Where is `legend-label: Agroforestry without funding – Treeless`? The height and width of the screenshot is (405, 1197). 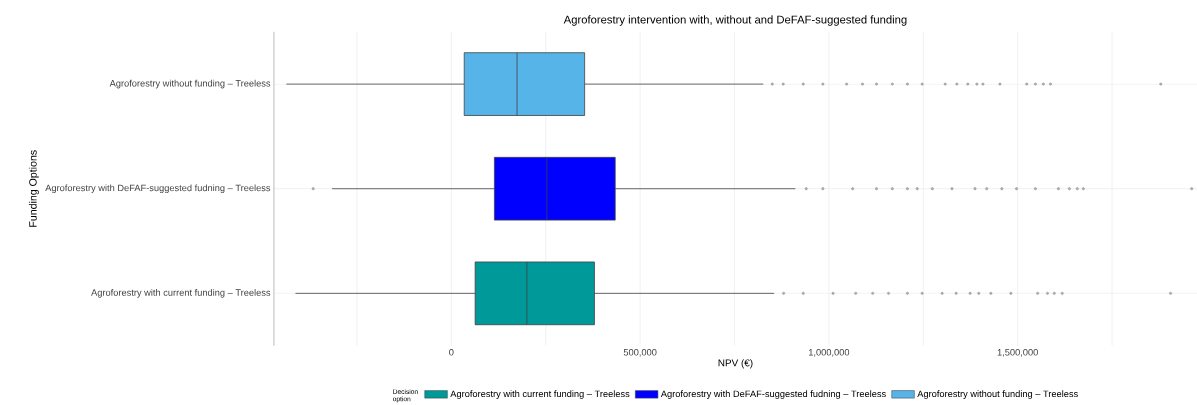 legend-label: Agroforestry without funding – Treeless is located at coordinates (997, 394).